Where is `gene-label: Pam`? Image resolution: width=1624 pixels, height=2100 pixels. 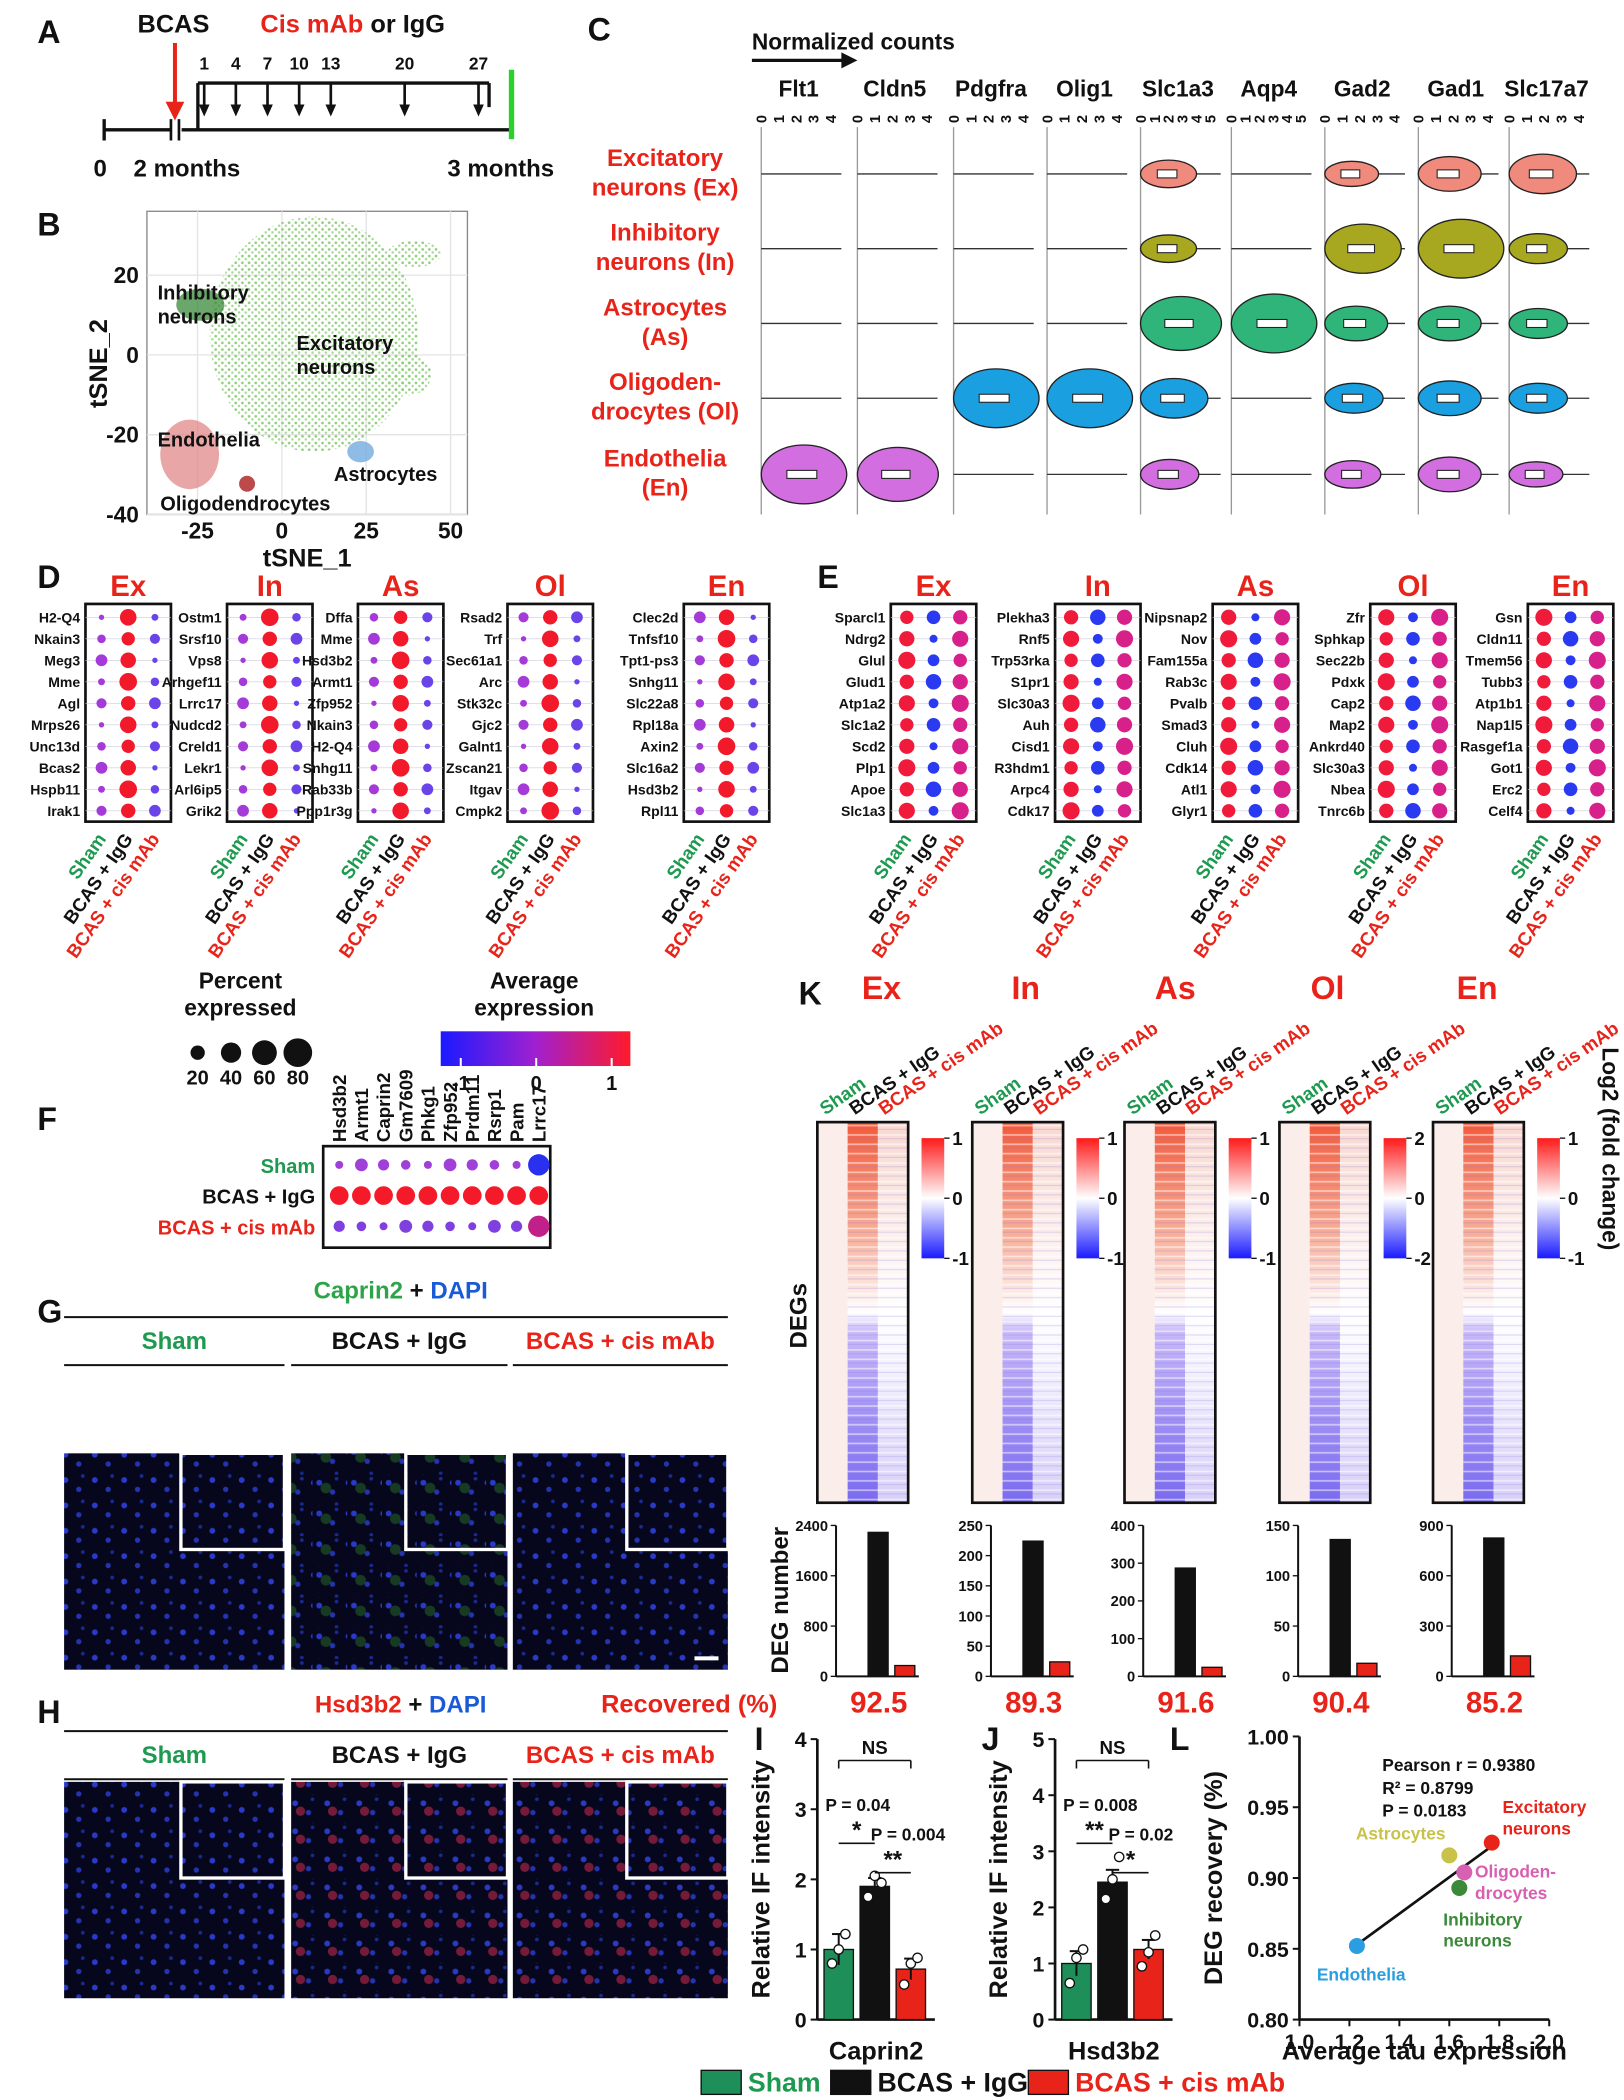
gene-label: Pam is located at coordinates (516, 1122).